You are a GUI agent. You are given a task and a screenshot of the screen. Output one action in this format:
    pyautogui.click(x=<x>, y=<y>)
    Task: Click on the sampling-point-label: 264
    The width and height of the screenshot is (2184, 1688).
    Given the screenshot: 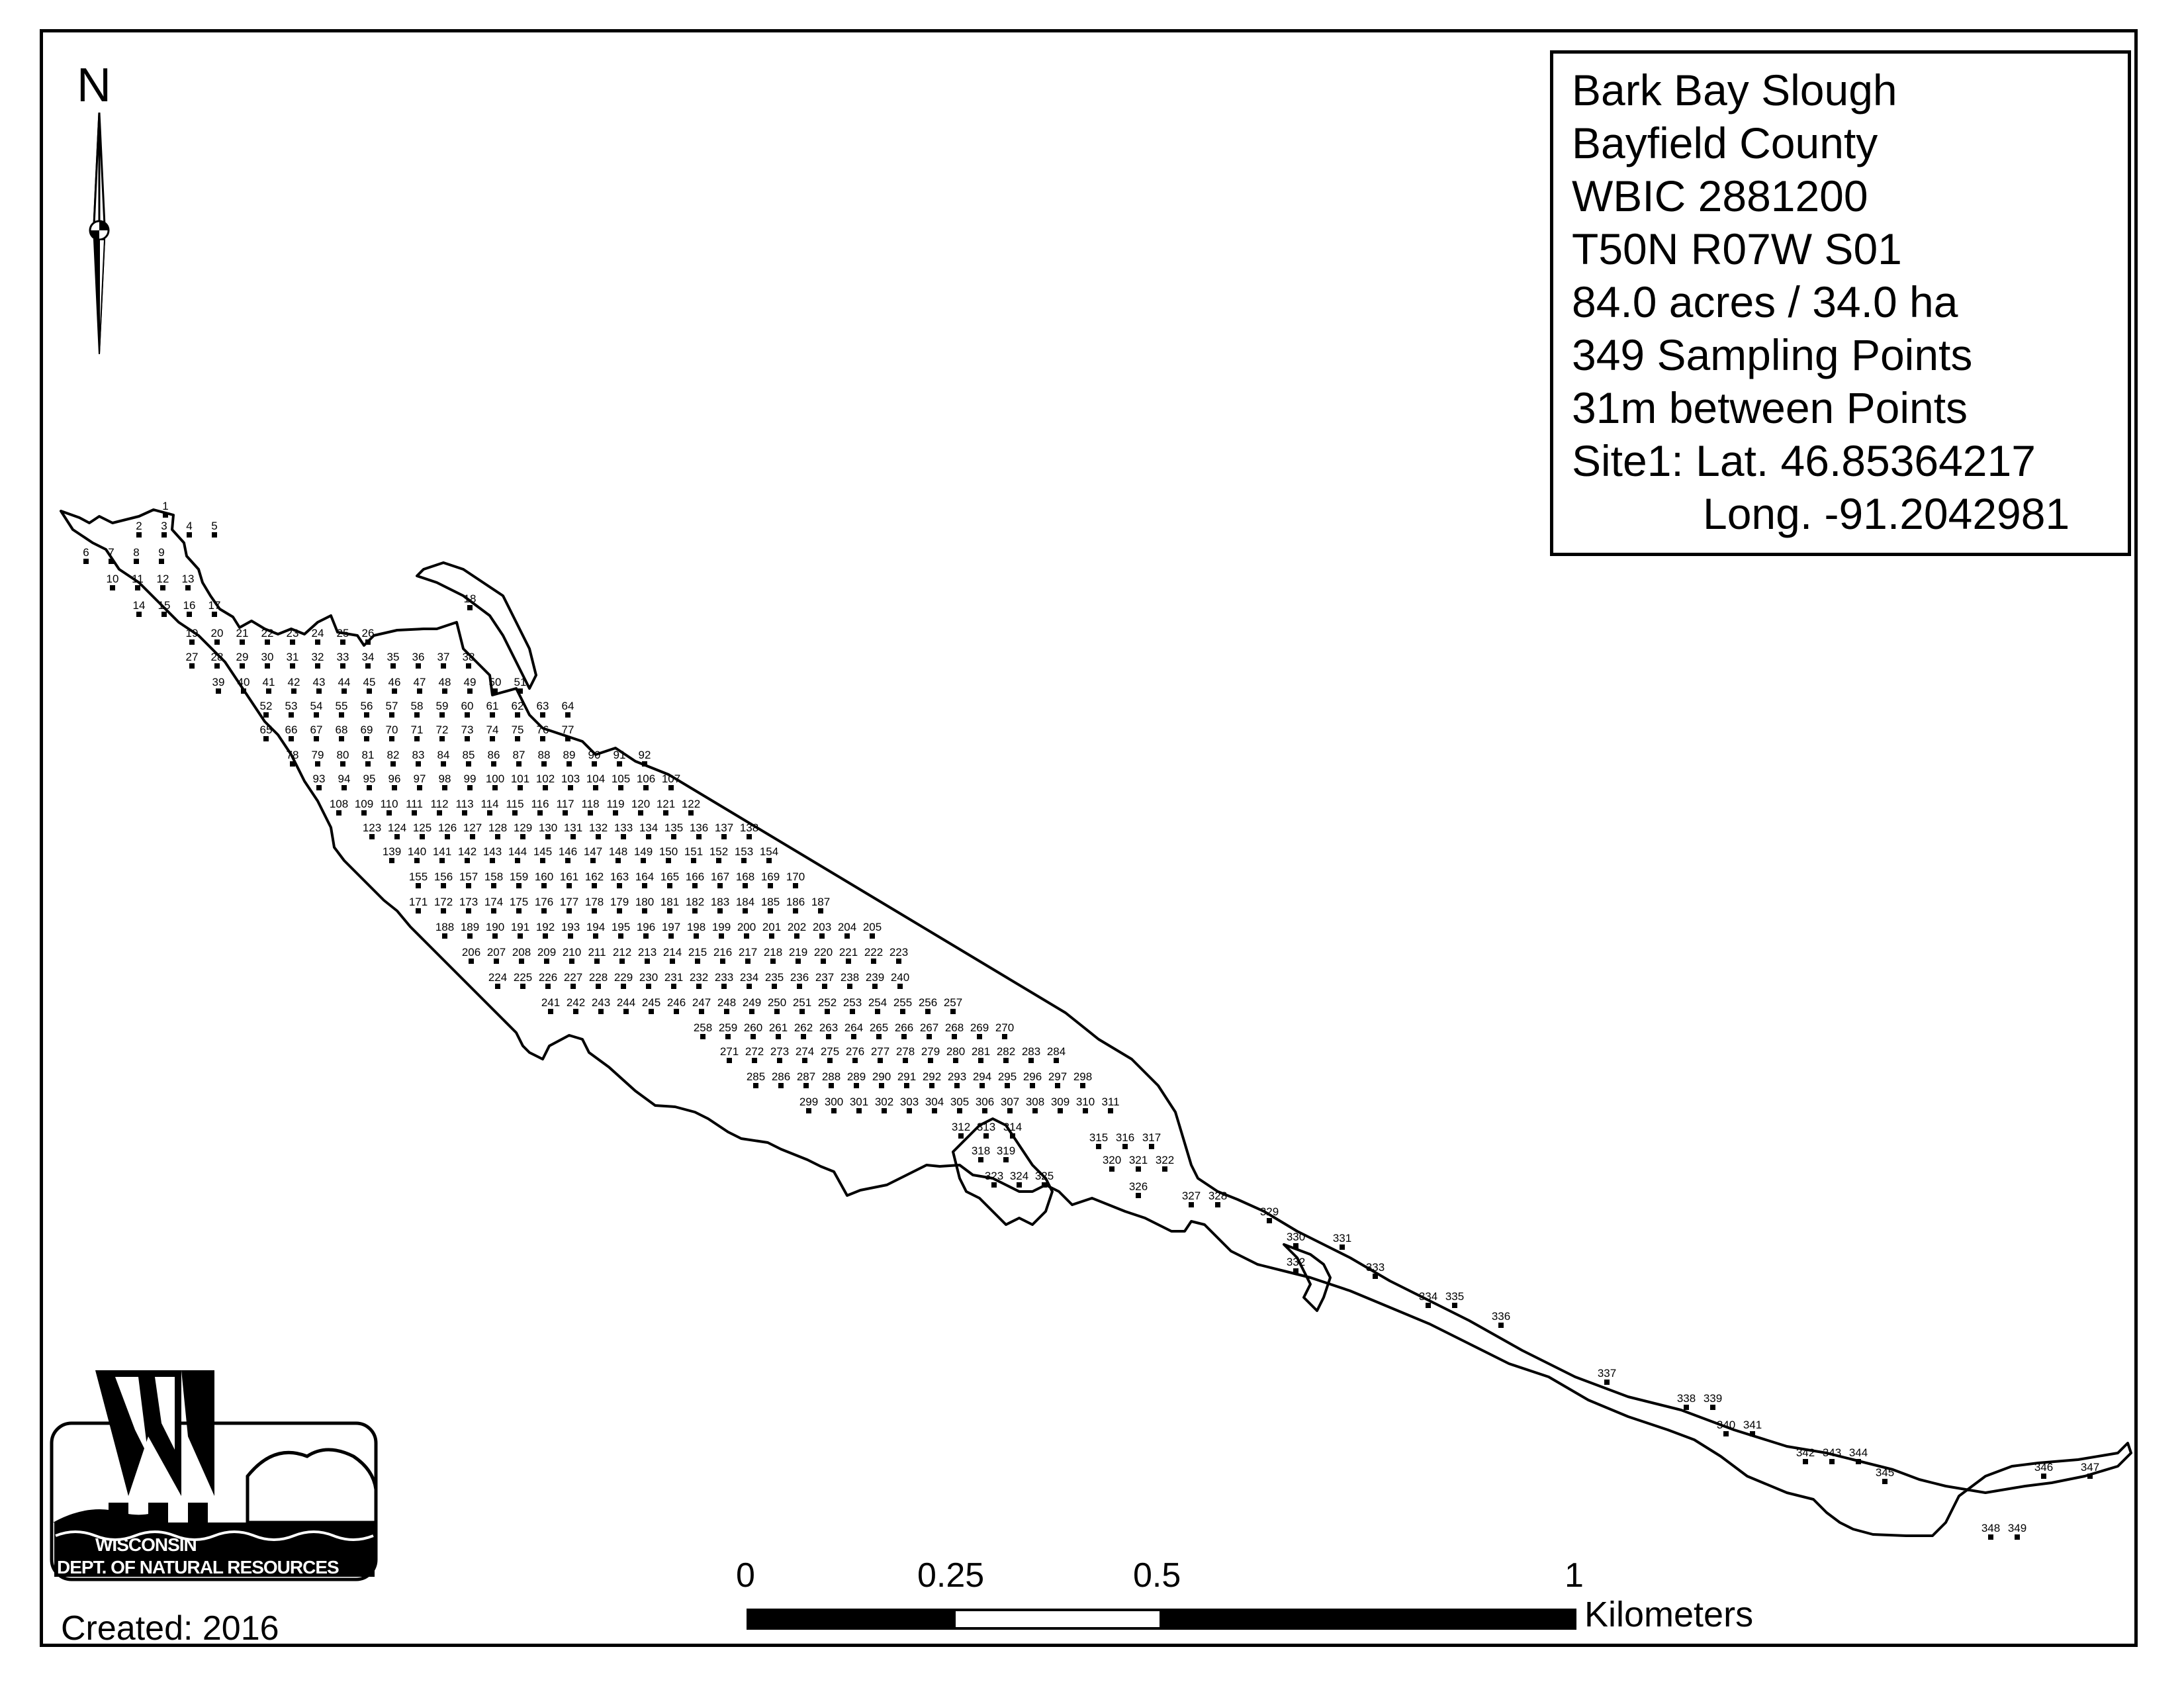 What is the action you would take?
    pyautogui.click(x=853, y=1027)
    